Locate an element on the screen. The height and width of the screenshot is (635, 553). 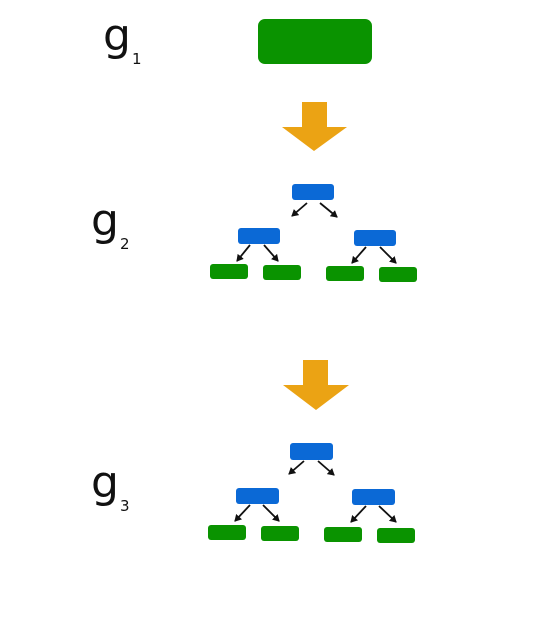
label-g2-sub: 2 is located at coordinates (124, 244).